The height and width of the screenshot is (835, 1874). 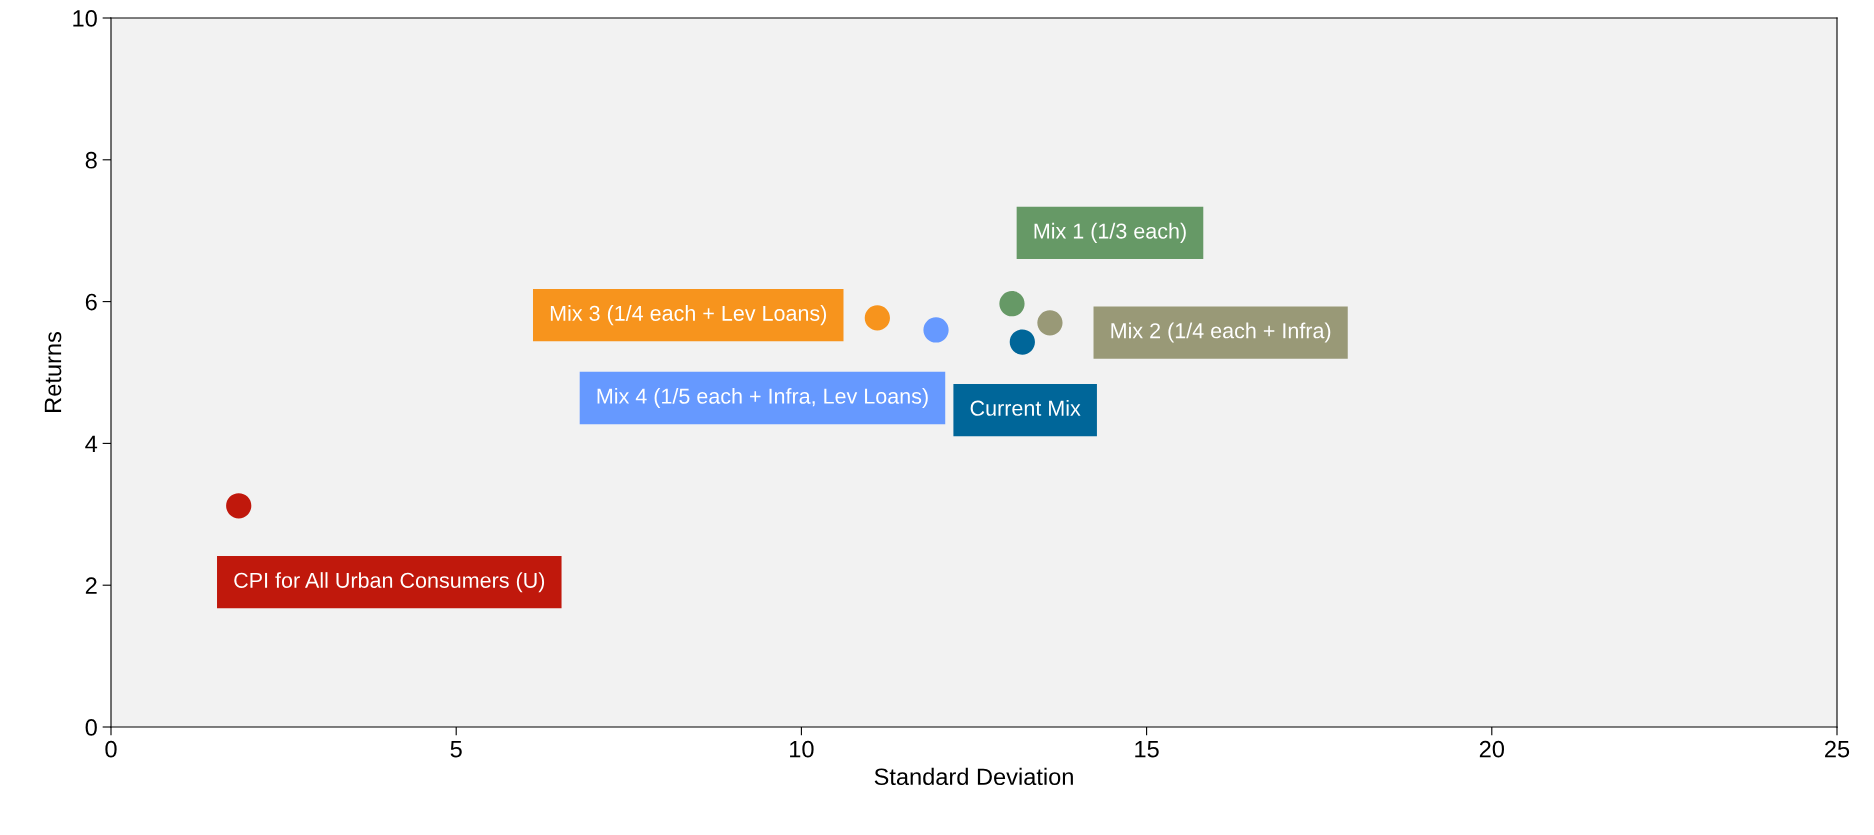 What do you see at coordinates (1147, 749) in the screenshot?
I see `x-tick-label: 15` at bounding box center [1147, 749].